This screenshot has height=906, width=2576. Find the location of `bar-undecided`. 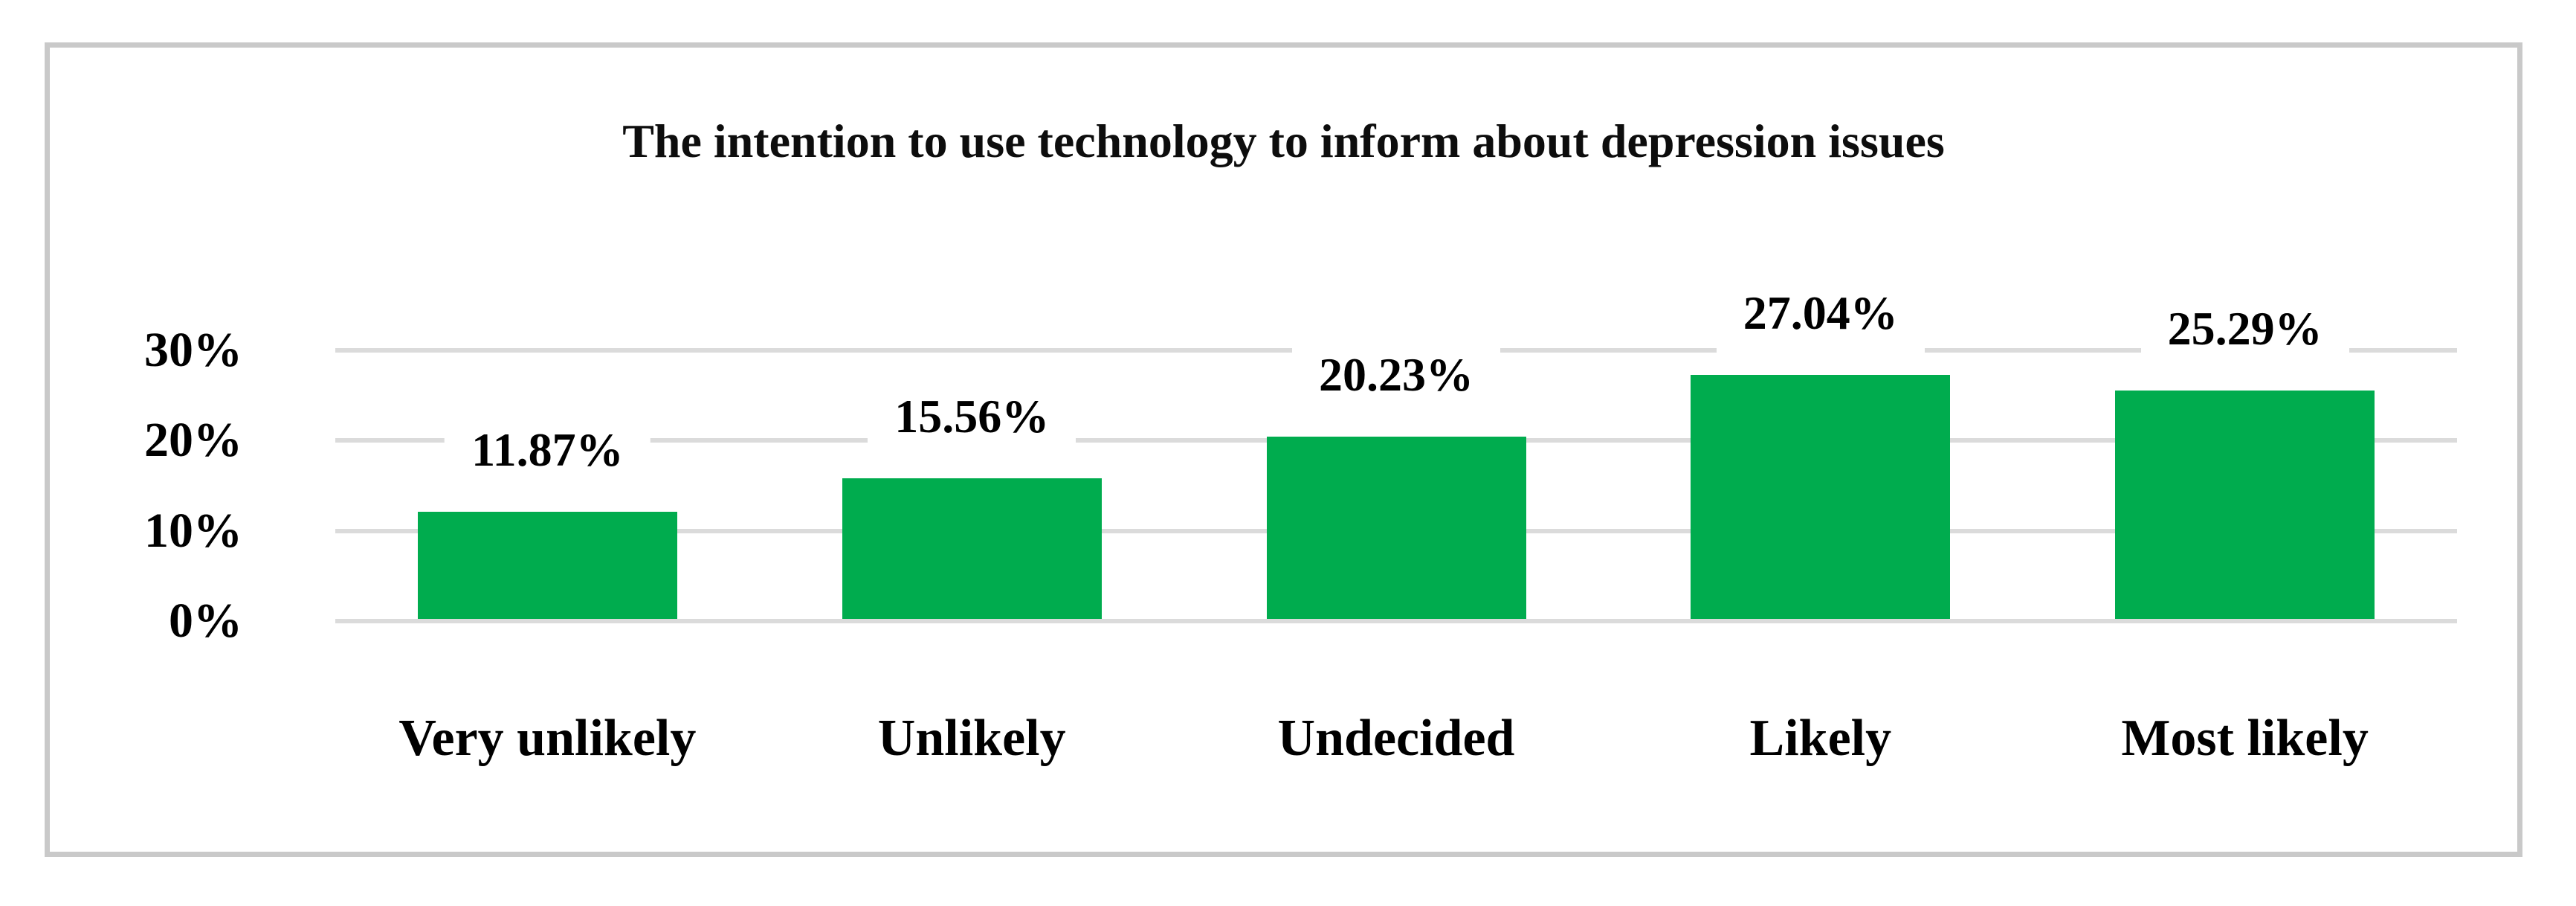

bar-undecided is located at coordinates (1396, 527).